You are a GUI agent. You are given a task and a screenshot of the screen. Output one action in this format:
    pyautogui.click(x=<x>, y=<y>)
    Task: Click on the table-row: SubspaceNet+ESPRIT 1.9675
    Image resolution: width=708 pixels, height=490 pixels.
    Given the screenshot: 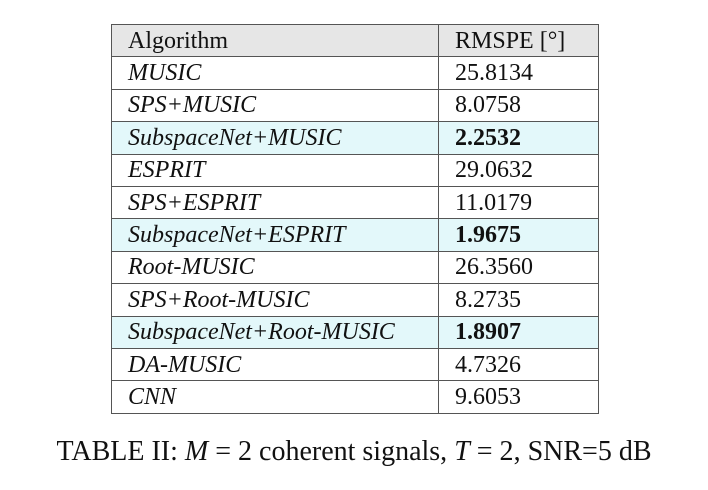 What is the action you would take?
    pyautogui.click(x=355, y=235)
    